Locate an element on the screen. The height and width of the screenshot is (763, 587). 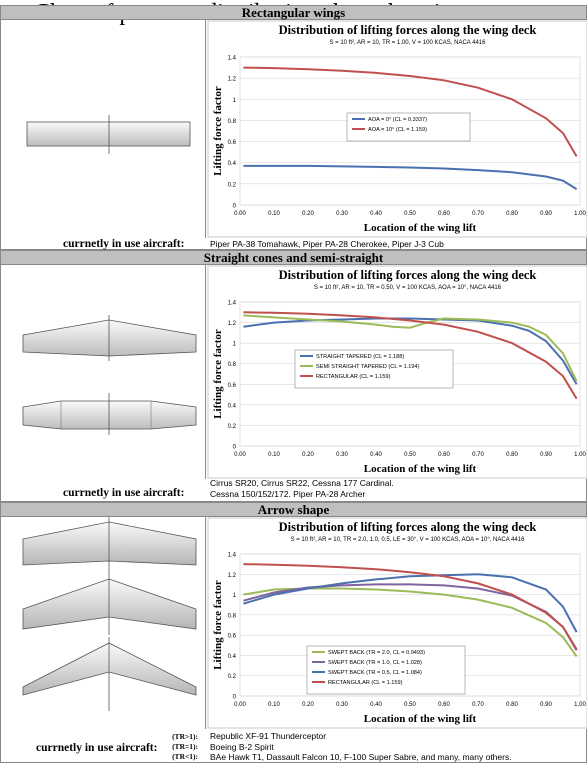
legend-entry: AOA = 10° (CL = 1.159) is located at coordinates (397, 130).